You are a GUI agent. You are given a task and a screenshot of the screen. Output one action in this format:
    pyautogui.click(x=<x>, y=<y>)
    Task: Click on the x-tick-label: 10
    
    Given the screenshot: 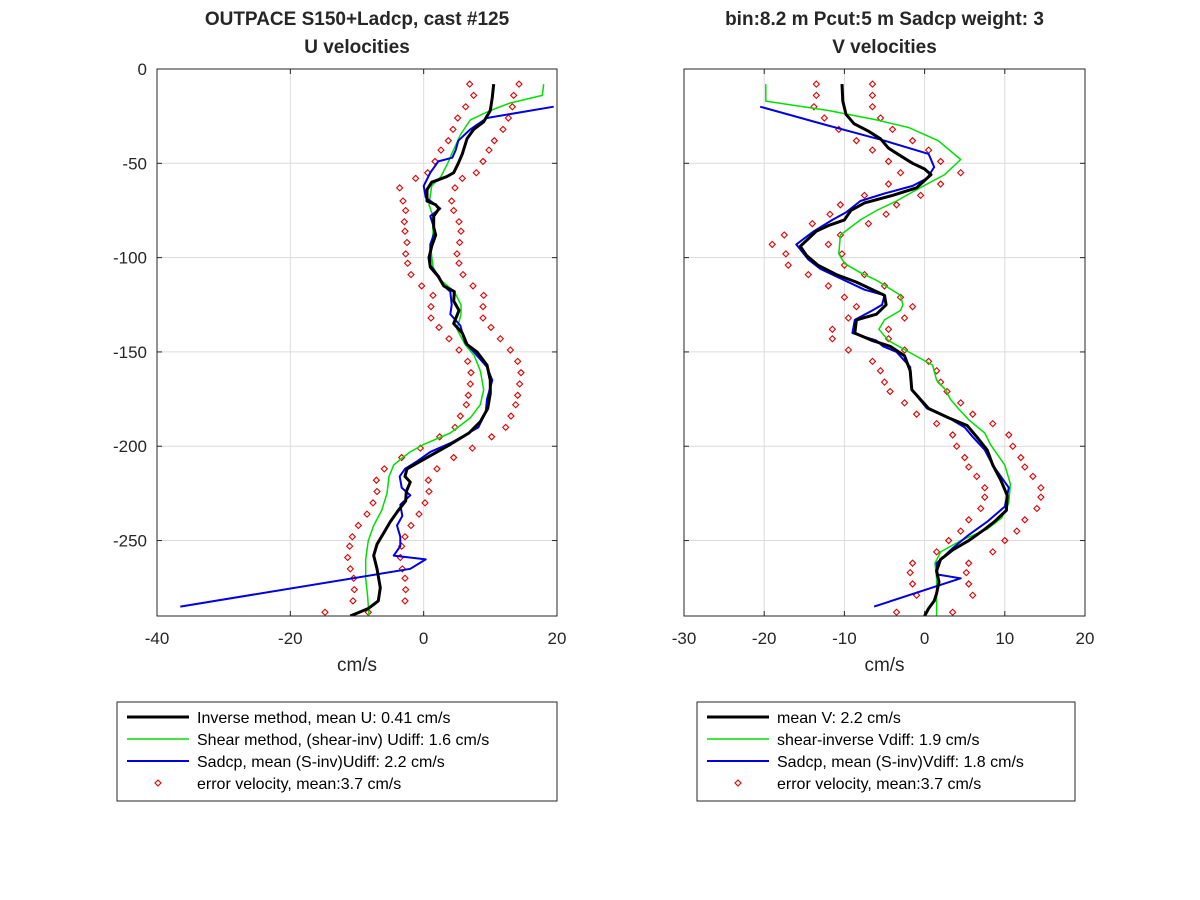 What is the action you would take?
    pyautogui.click(x=1004, y=638)
    